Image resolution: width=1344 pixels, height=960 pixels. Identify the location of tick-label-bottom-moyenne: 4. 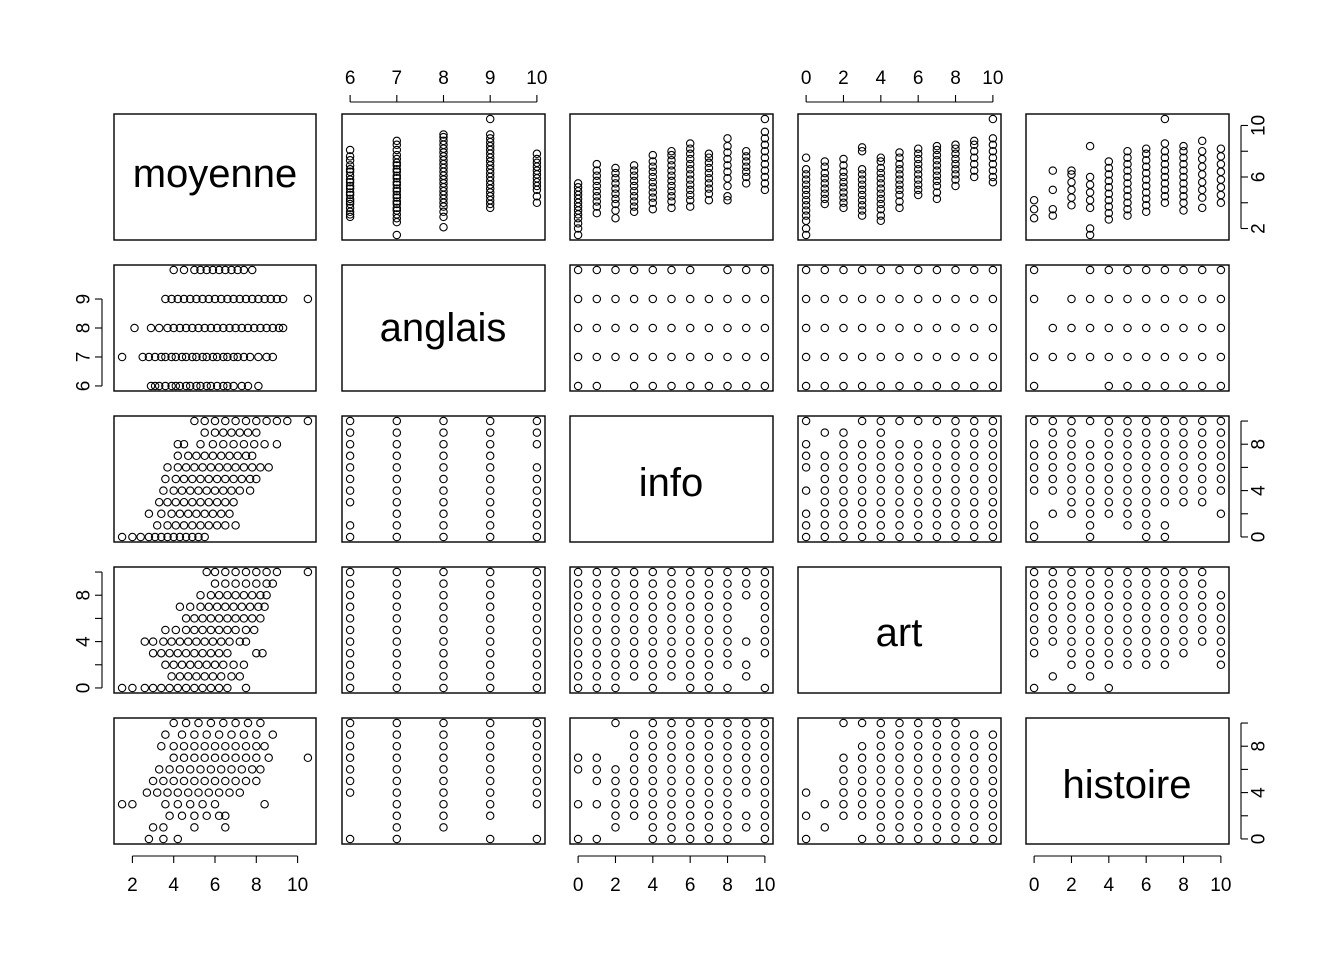
(173, 885).